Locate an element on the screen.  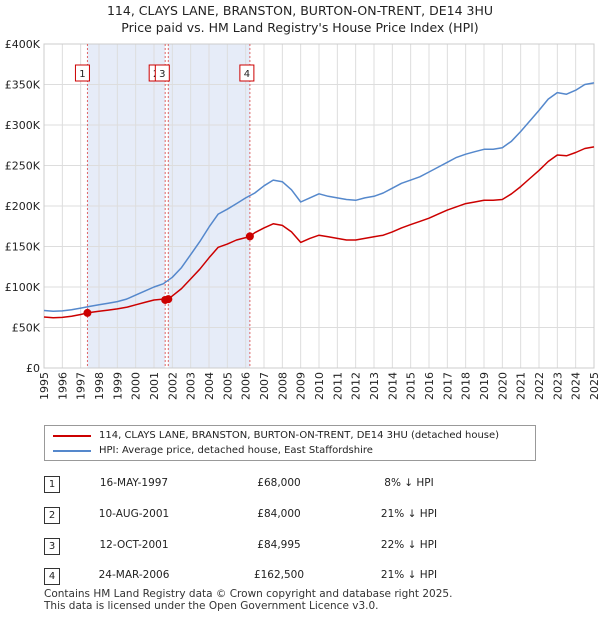
transaction-hpi-diff: 22% ↓ HPI is located at coordinates (409, 545).